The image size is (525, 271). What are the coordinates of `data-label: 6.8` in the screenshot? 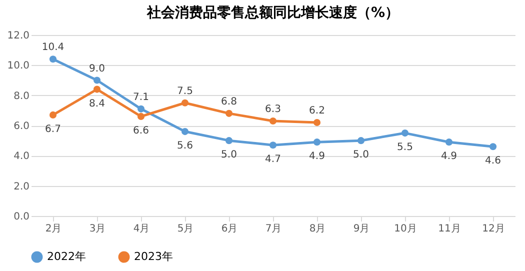 It's located at (229, 102).